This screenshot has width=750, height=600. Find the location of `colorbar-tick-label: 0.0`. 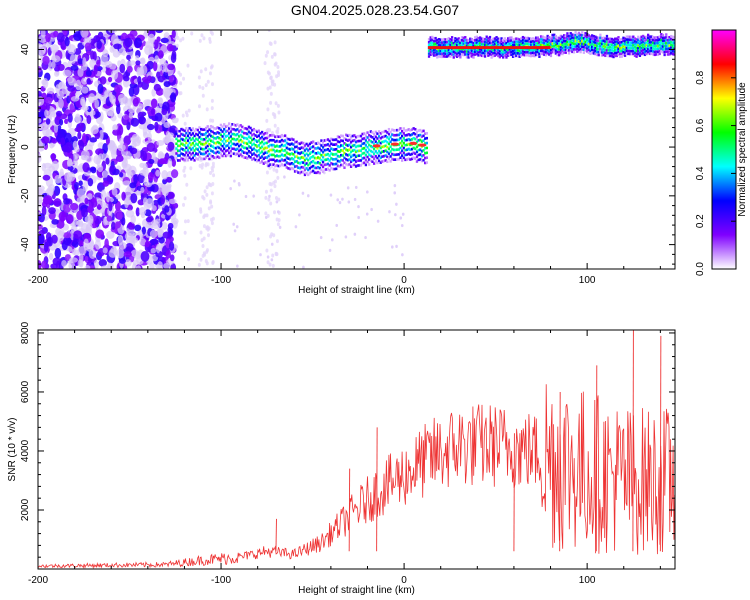

colorbar-tick-label: 0.0 is located at coordinates (700, 269).